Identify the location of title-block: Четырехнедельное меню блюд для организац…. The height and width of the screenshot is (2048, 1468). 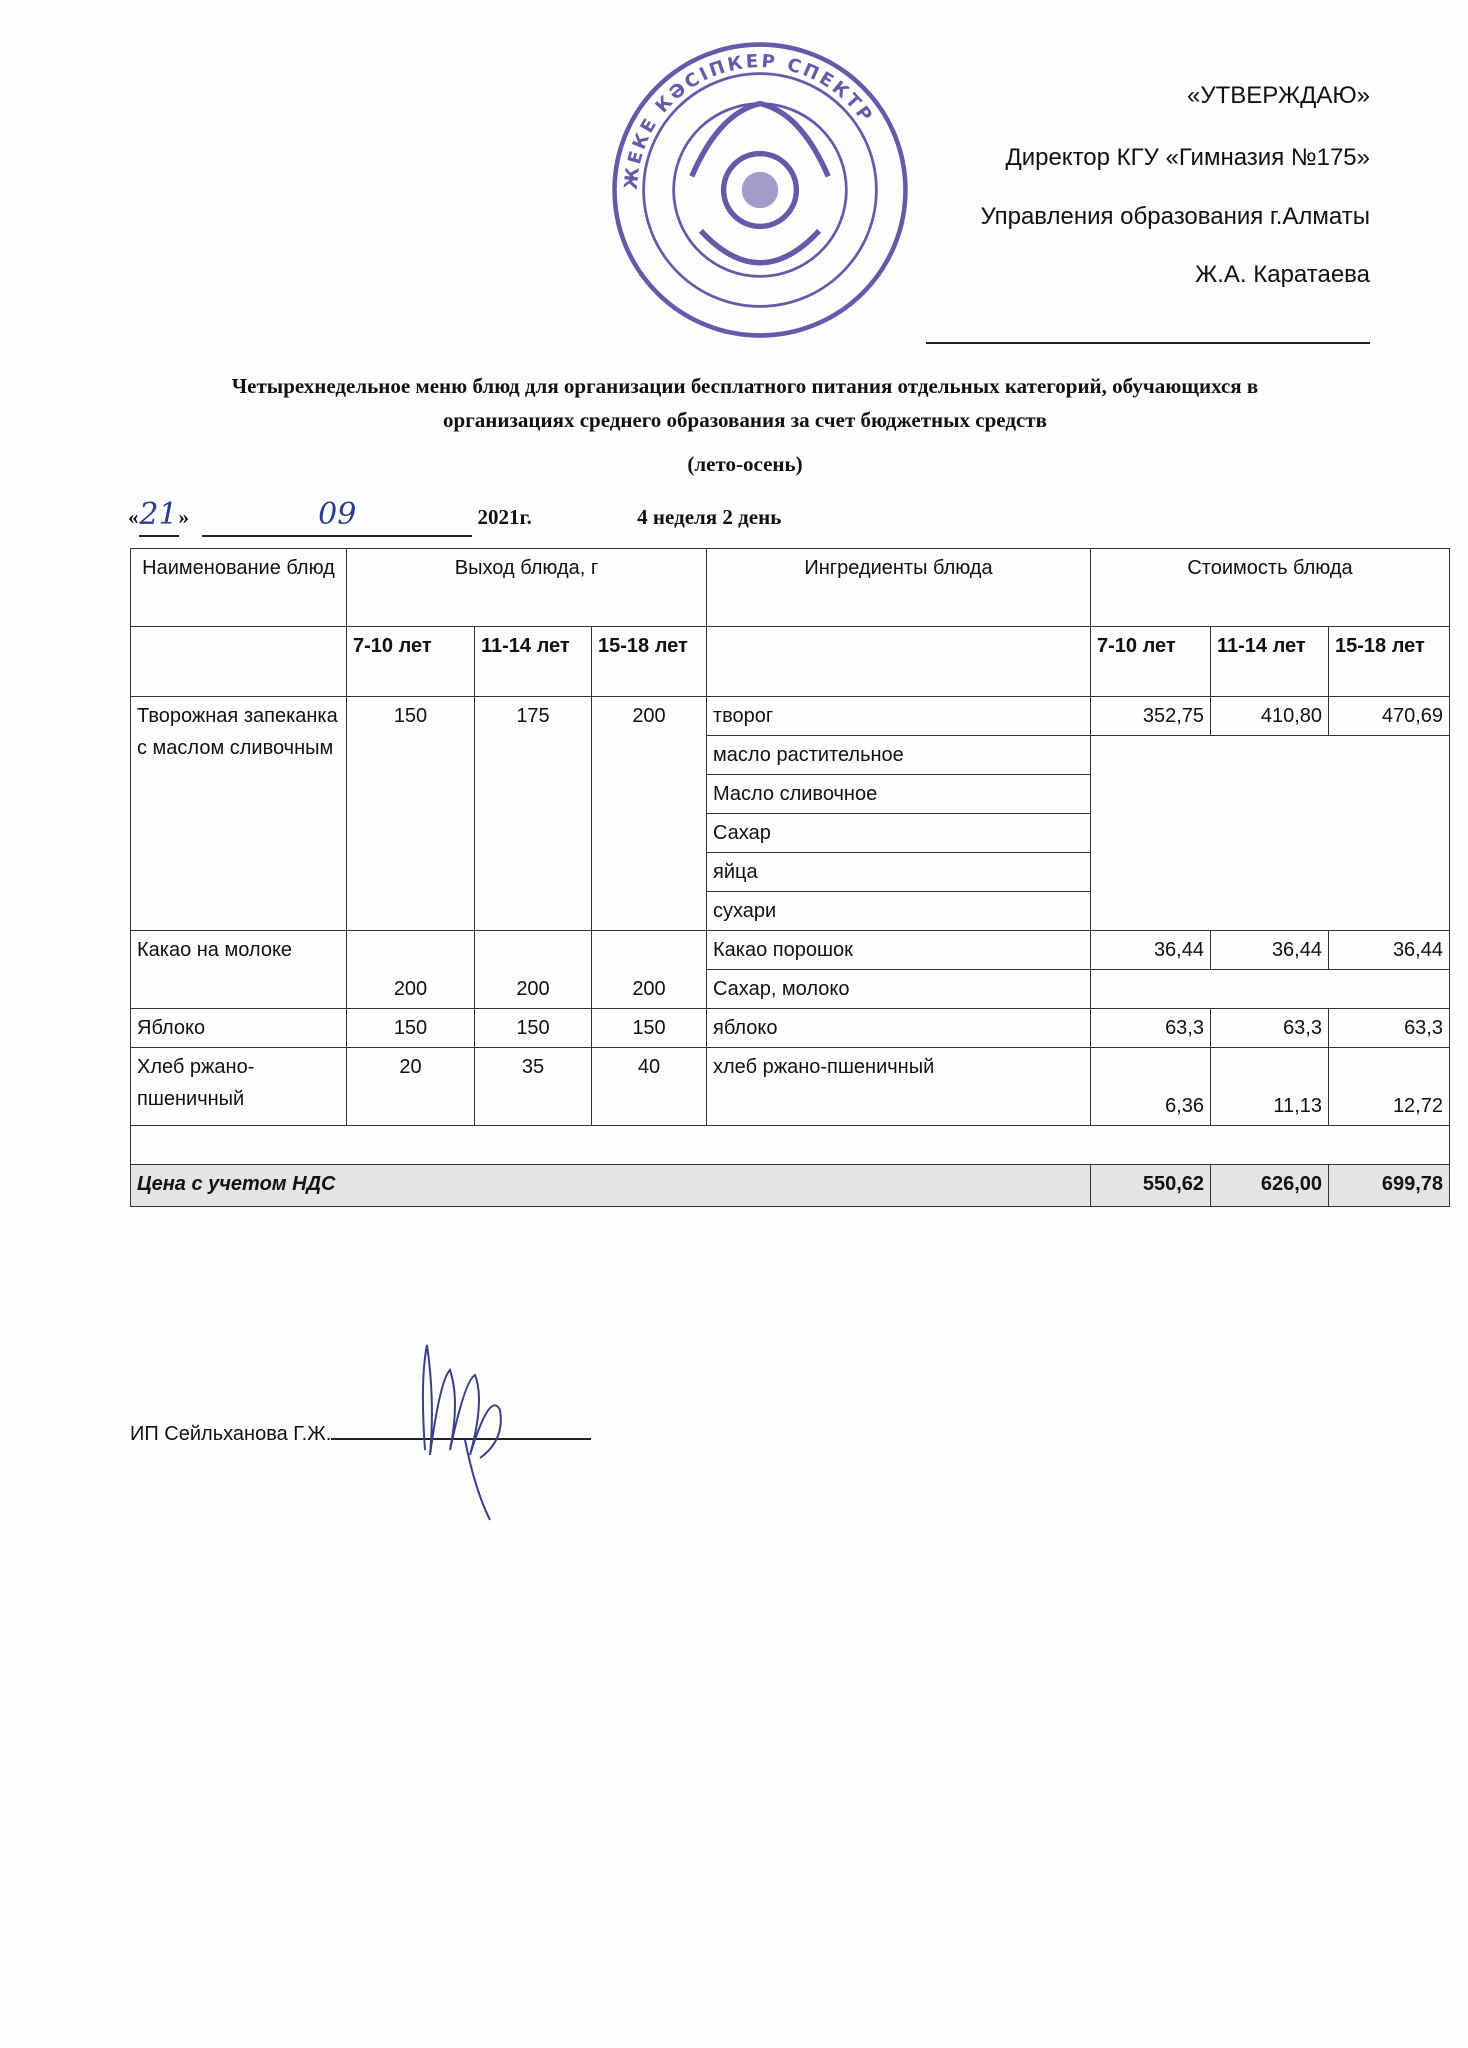
(745, 453).